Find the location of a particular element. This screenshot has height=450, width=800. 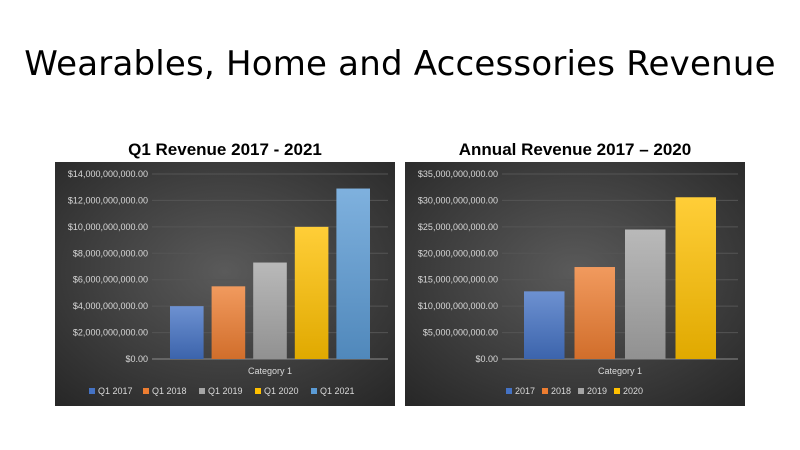

legend-label: Q1 2019 is located at coordinates (225, 391).